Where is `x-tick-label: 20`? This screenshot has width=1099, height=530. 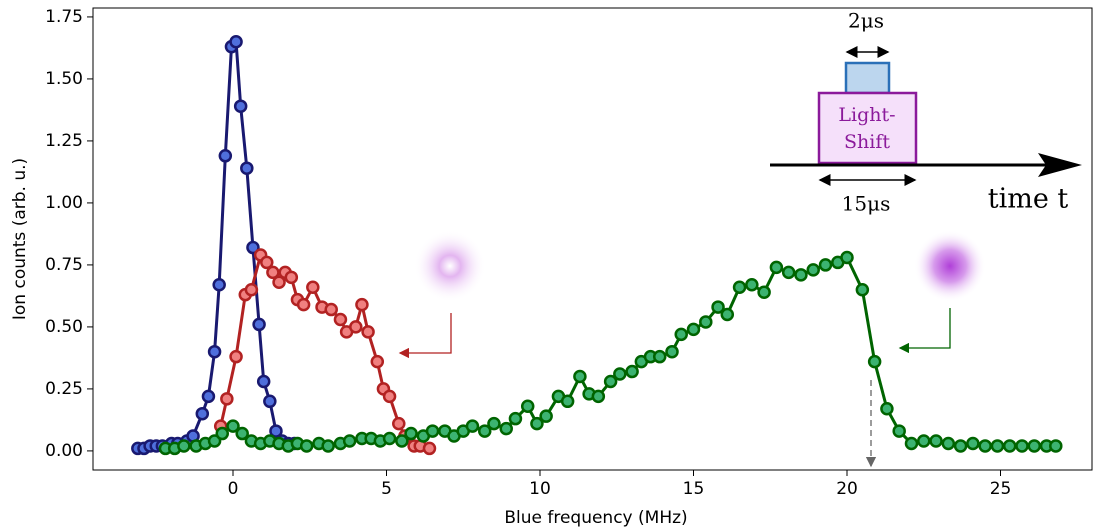
x-tick-label: 20 is located at coordinates (847, 489).